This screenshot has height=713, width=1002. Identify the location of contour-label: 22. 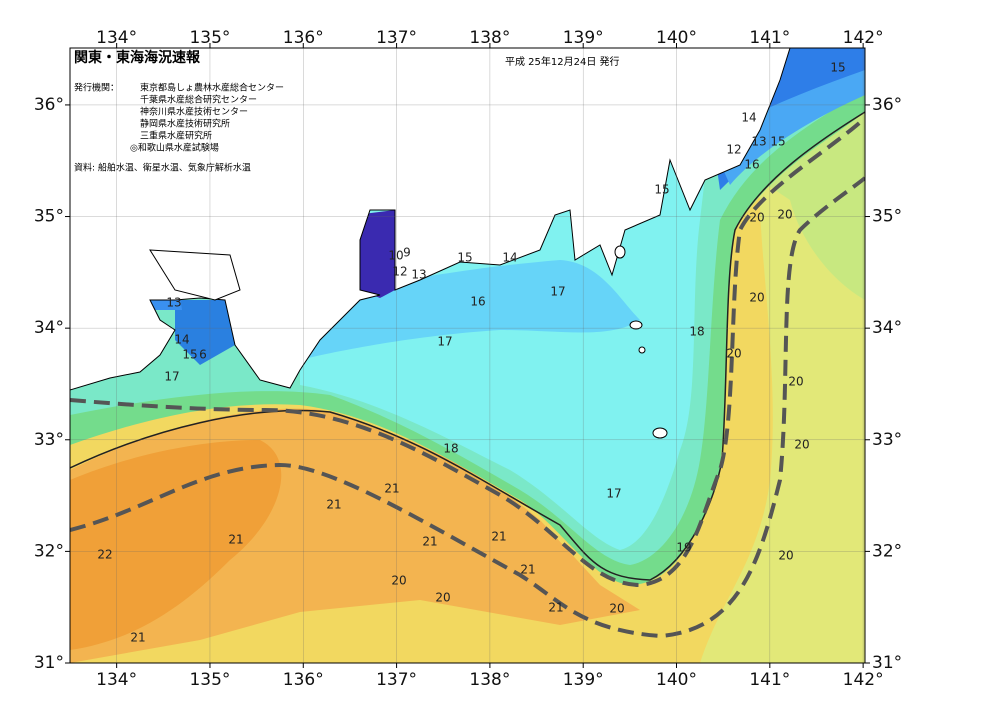
(104, 555).